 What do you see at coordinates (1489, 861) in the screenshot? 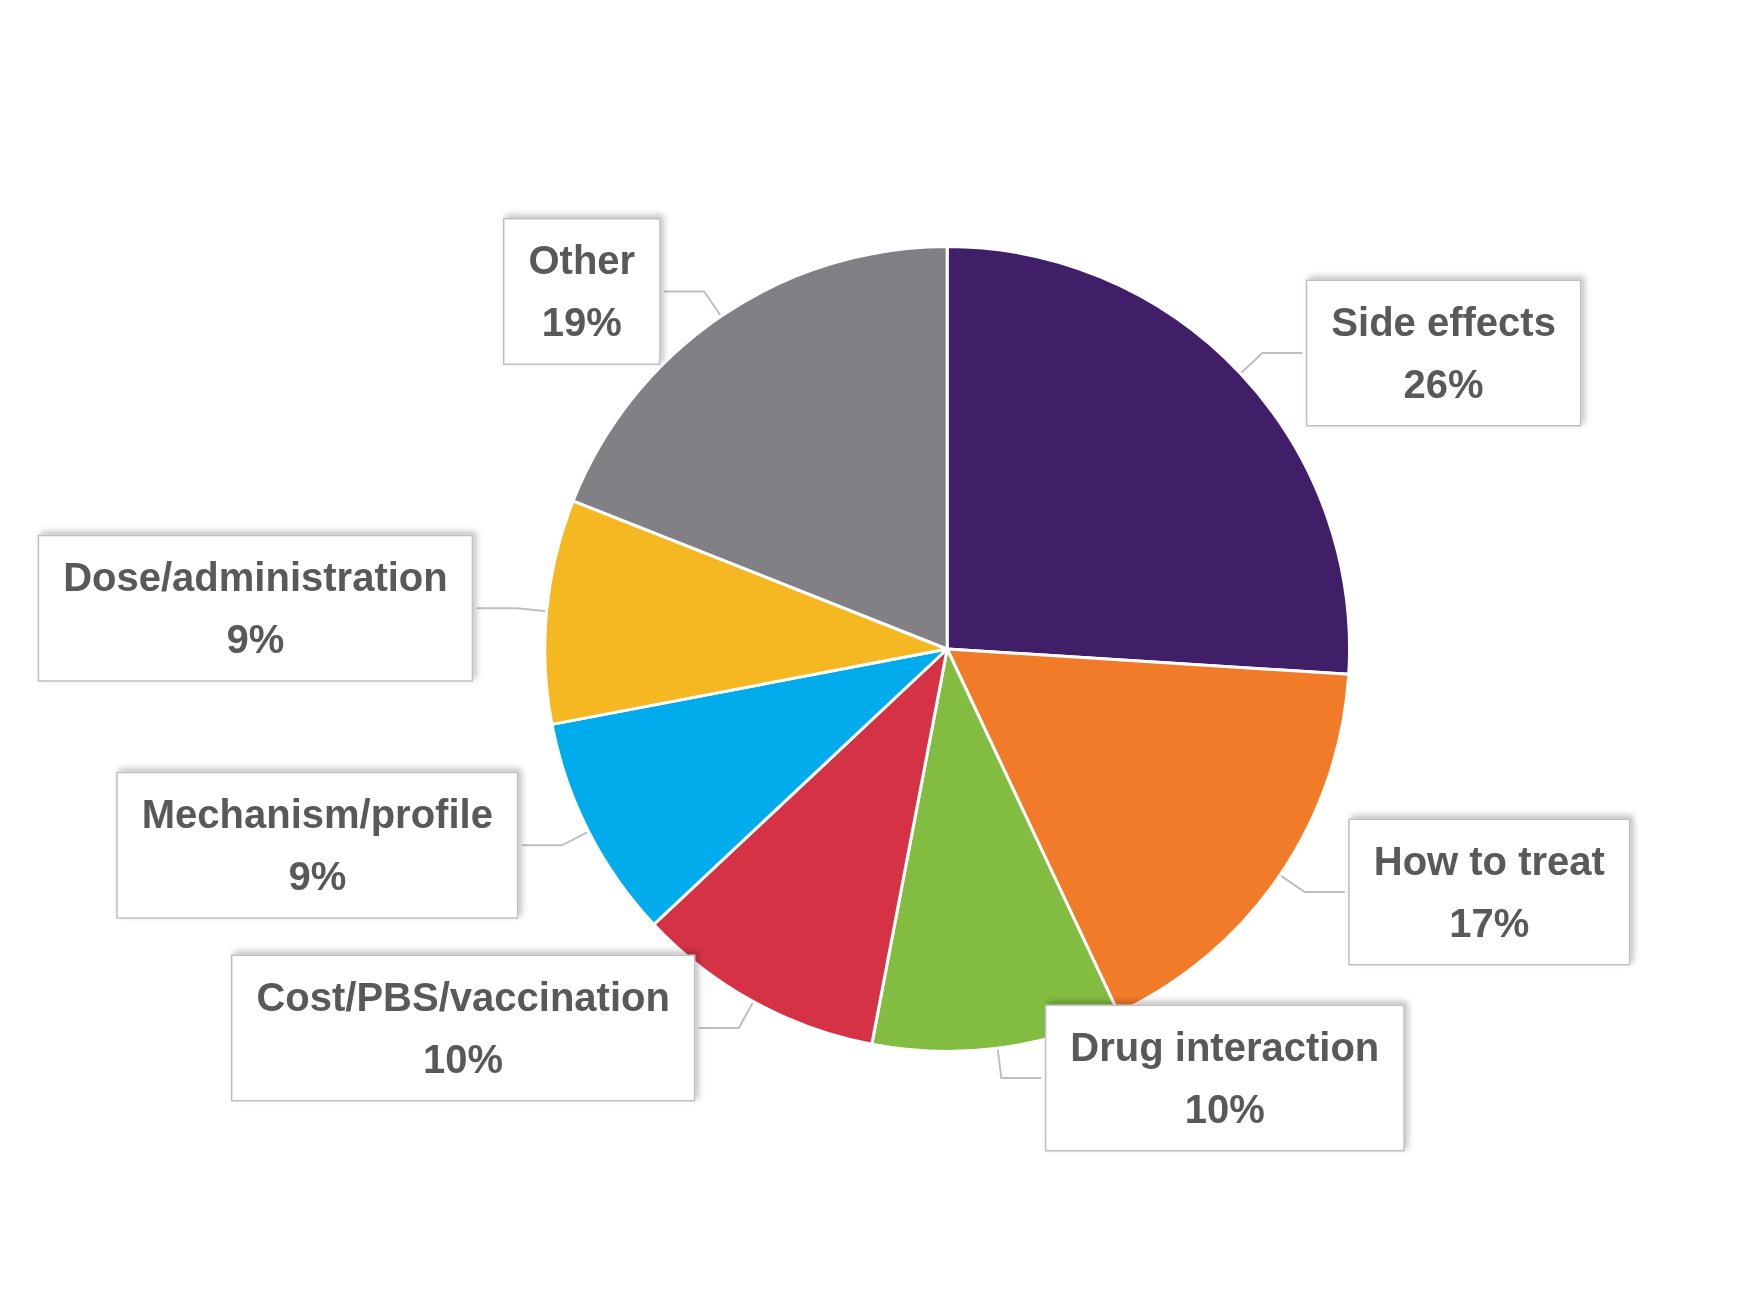
I see `slice-label: How to treat` at bounding box center [1489, 861].